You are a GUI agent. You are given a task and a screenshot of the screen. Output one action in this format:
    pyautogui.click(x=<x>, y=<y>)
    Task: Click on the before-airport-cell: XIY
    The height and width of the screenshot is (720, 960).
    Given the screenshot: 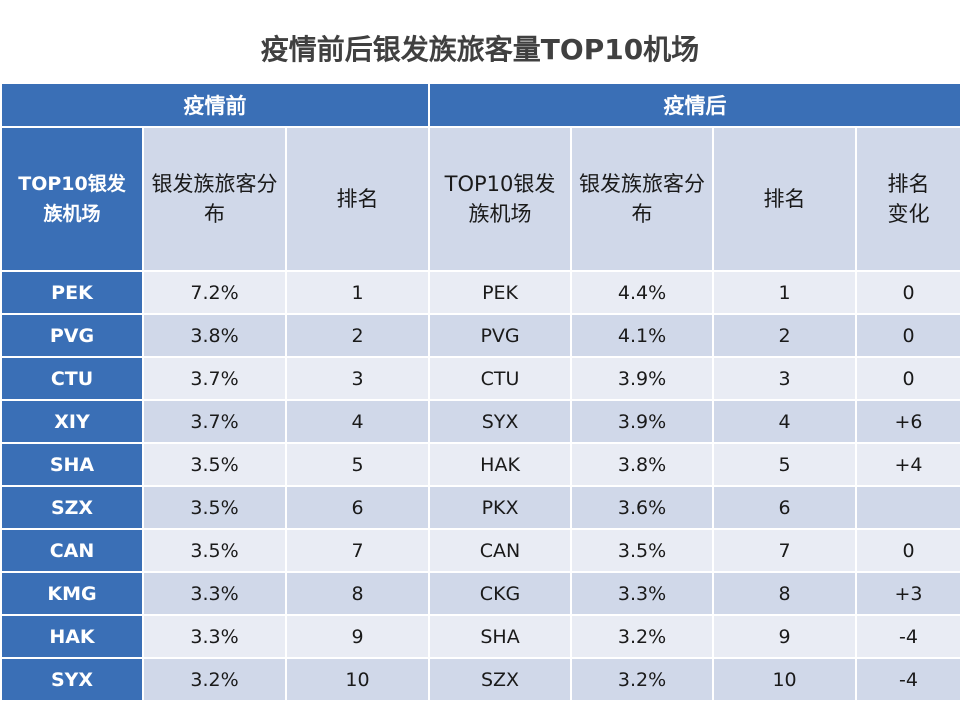 What is the action you would take?
    pyautogui.click(x=72, y=421)
    